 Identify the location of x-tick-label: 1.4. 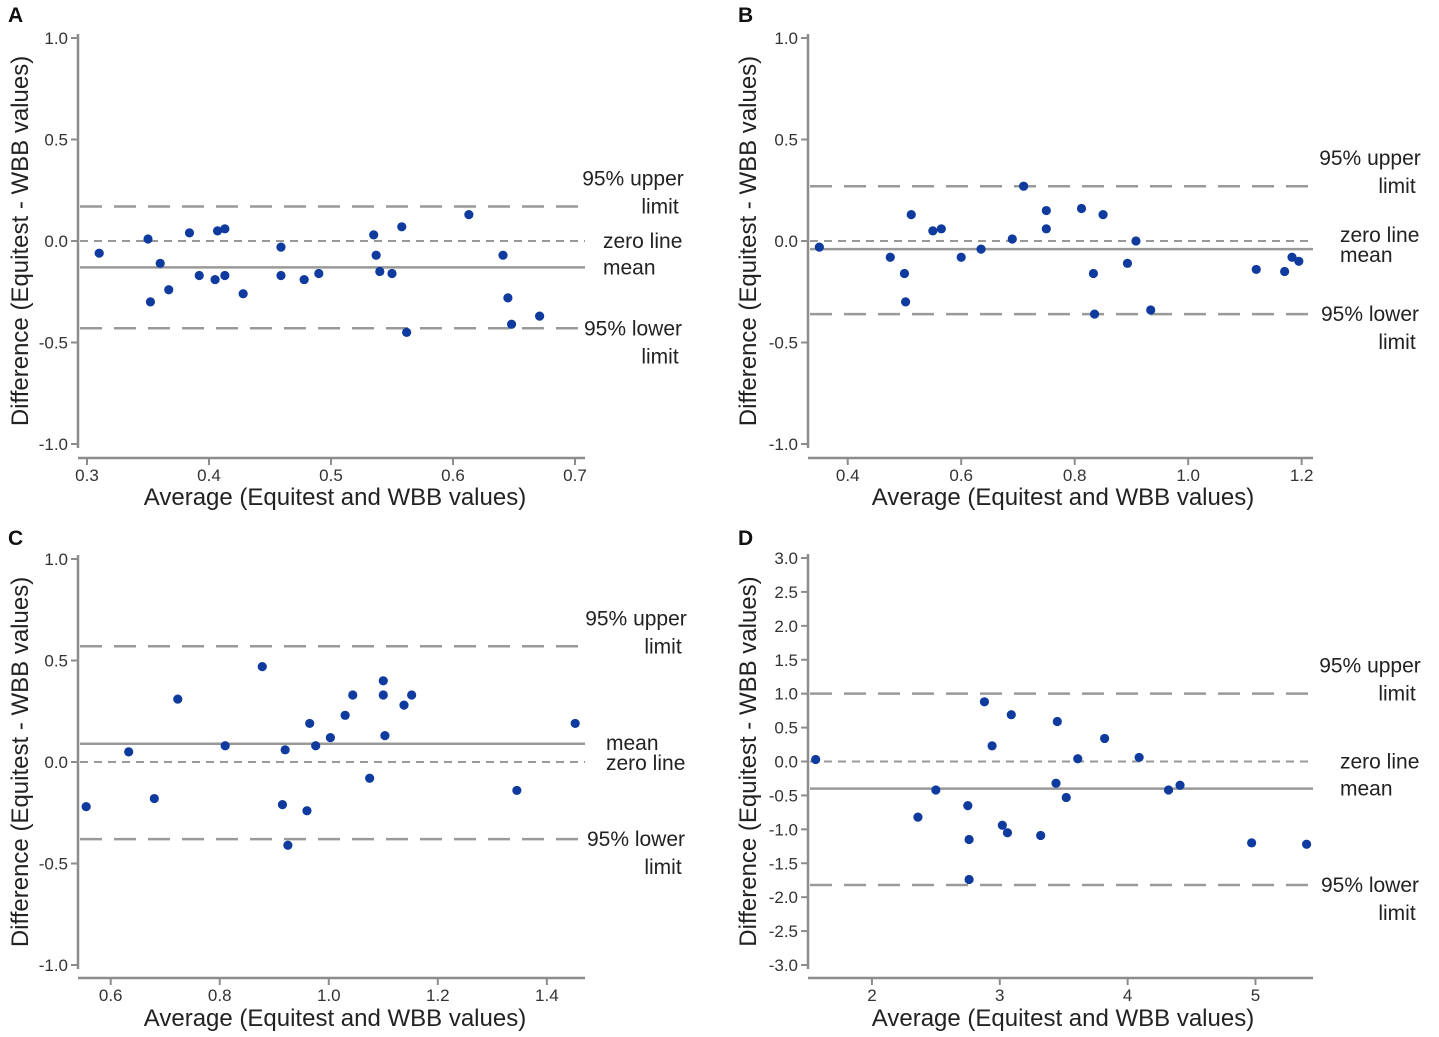
(547, 995).